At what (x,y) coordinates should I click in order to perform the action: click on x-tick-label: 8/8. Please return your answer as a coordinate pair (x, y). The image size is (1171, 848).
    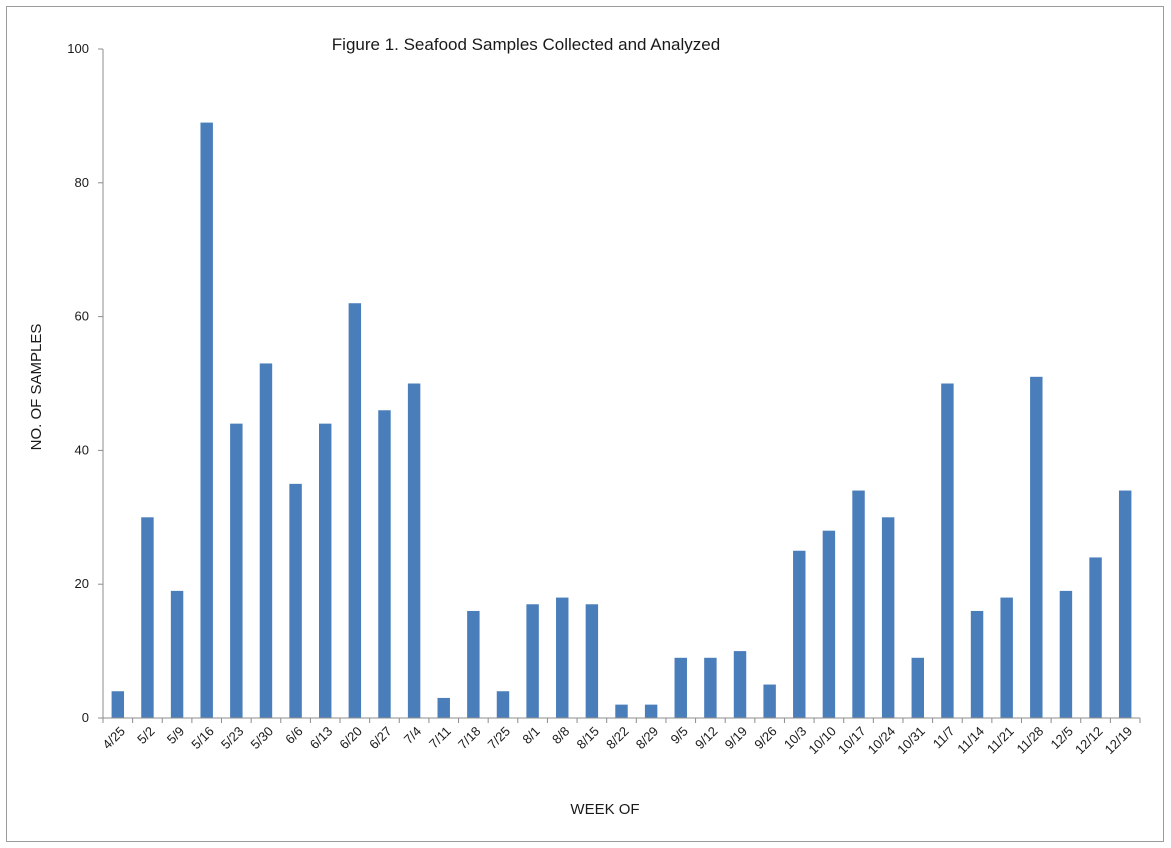
    Looking at the image, I should click on (560, 735).